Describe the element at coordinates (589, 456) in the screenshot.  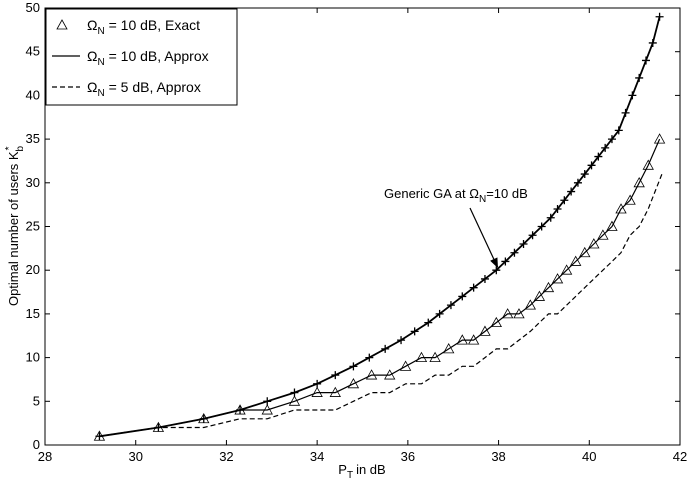
I see `x-tick-label: 40` at that location.